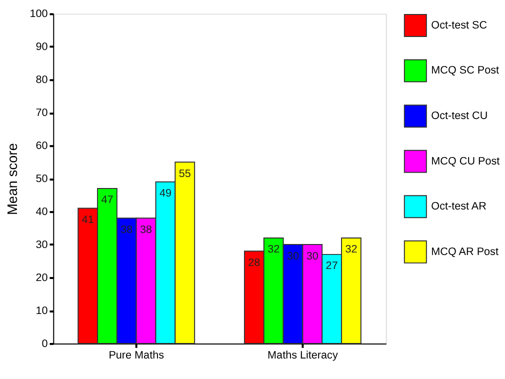 This screenshot has height=379, width=505. I want to click on legend-label: MCQ CU Post, so click(465, 161).